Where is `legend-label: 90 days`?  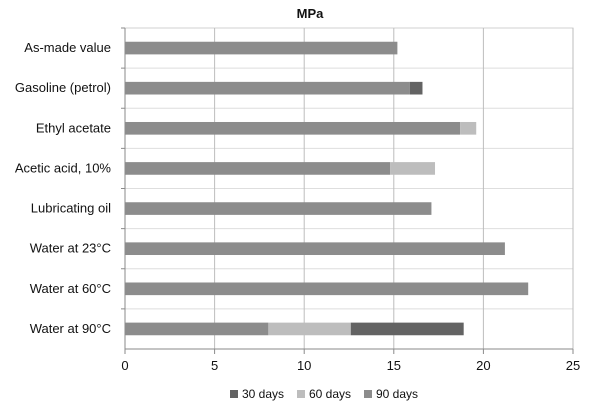 legend-label: 90 days is located at coordinates (397, 394).